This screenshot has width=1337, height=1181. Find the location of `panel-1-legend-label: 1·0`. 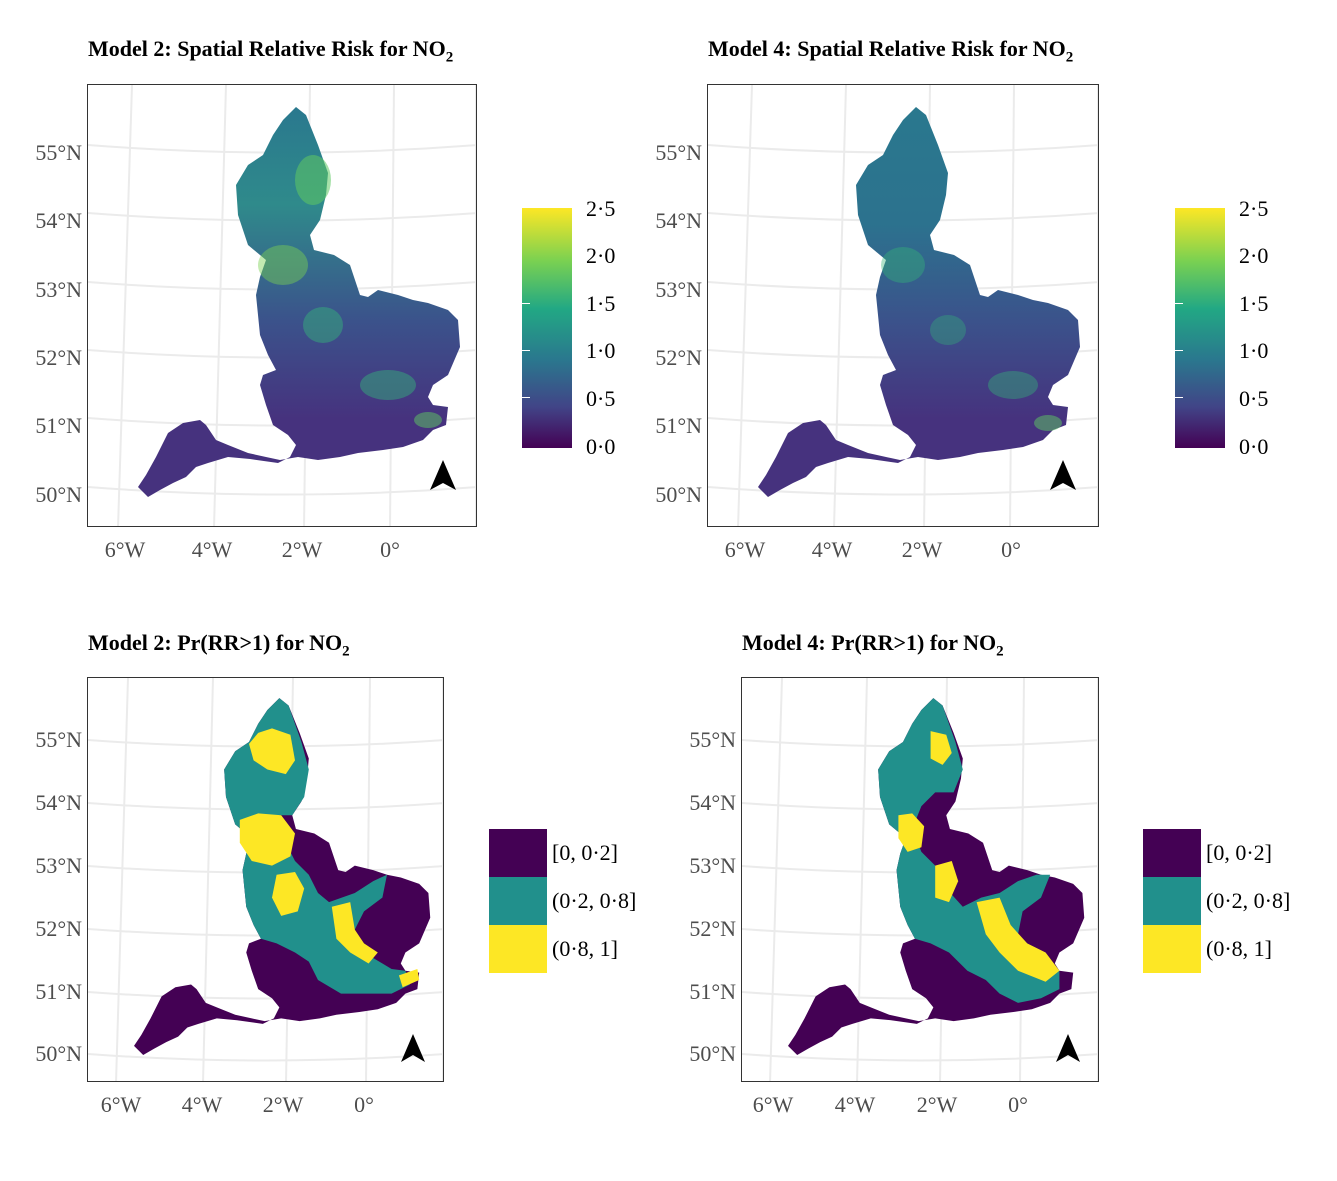

panel-1-legend-label: 1·0 is located at coordinates (601, 350).